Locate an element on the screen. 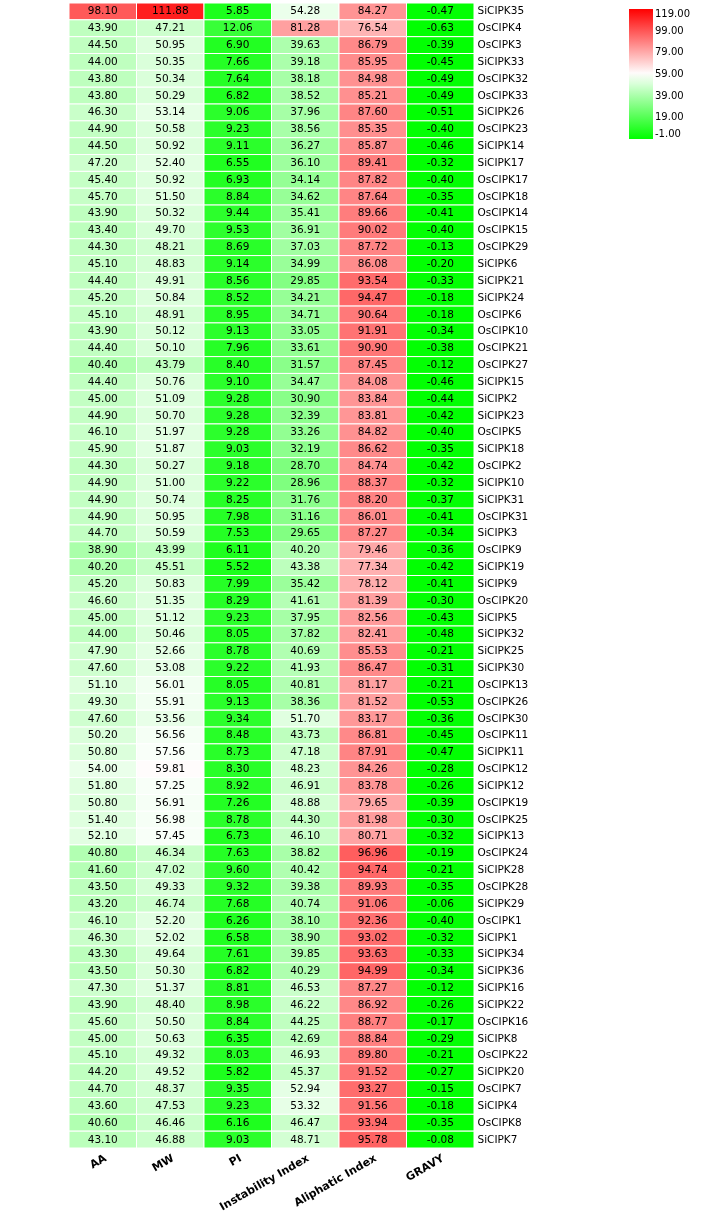 Image resolution: width=720 pixels, height=1231 pixels. data-label: 40.20 is located at coordinates (305, 549).